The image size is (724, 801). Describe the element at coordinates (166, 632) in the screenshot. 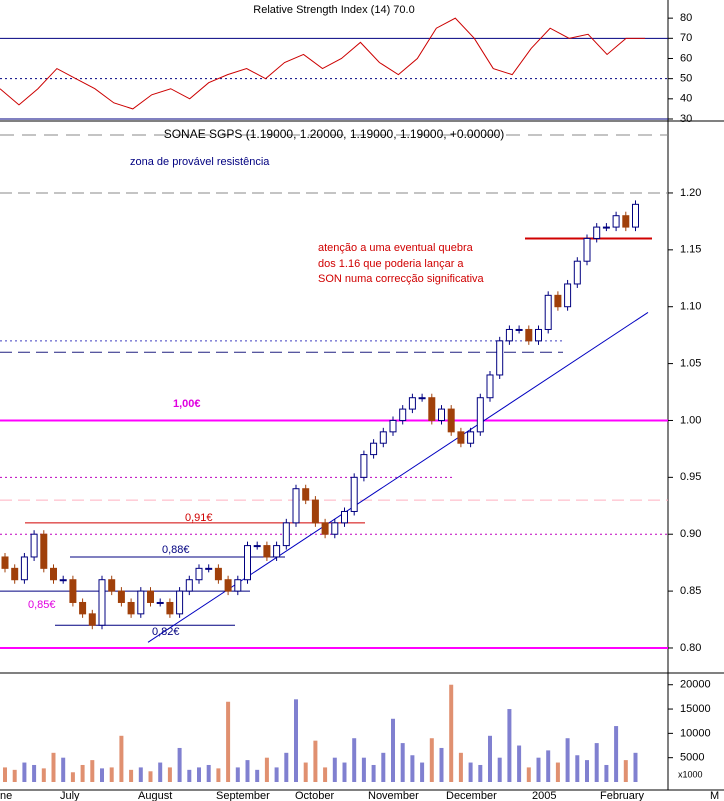

I see `annotation: 0,82€` at that location.